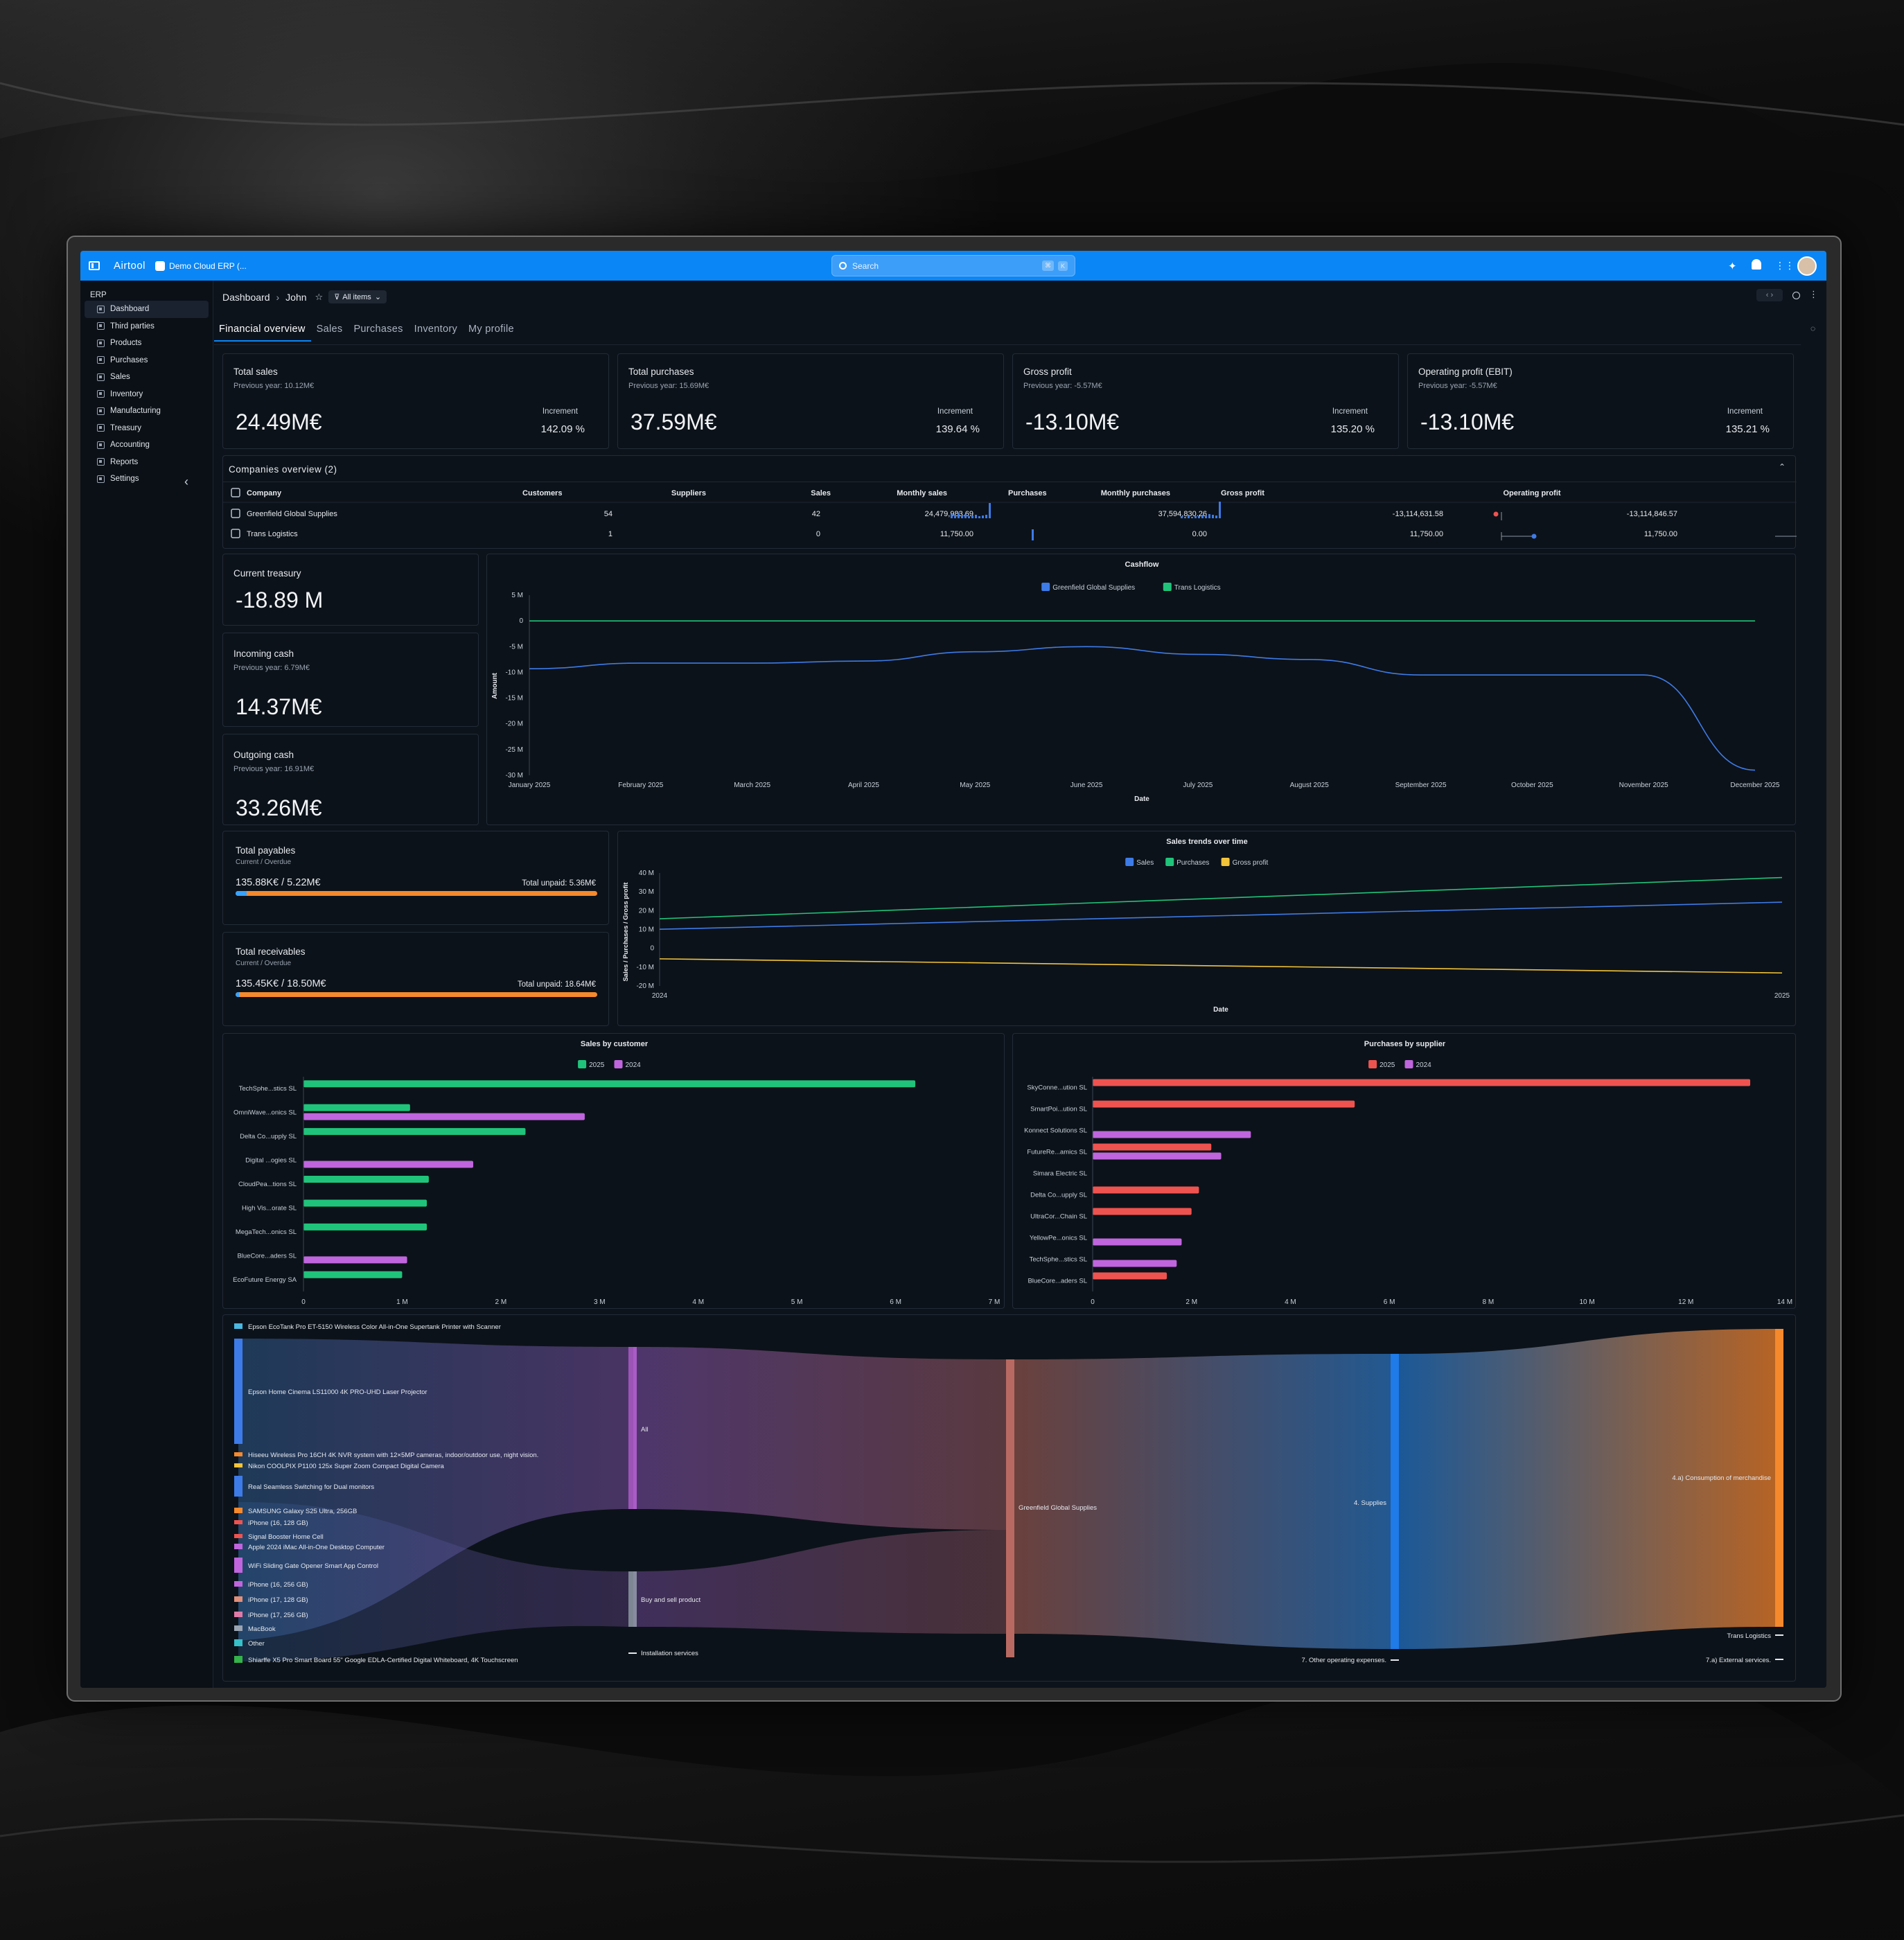  Describe the element at coordinates (1010, 1508) in the screenshot. I see `sankey-node-company` at that location.